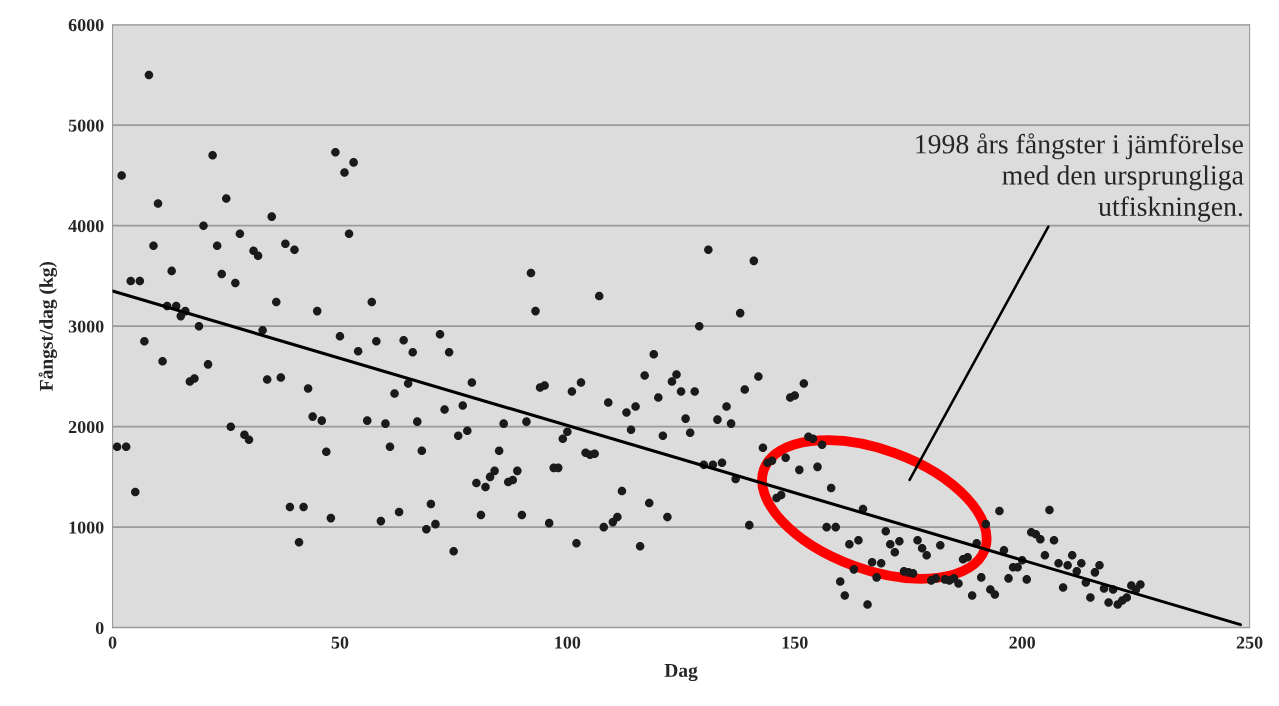  What do you see at coordinates (112, 642) in the screenshot?
I see `x-tick-label: 0` at bounding box center [112, 642].